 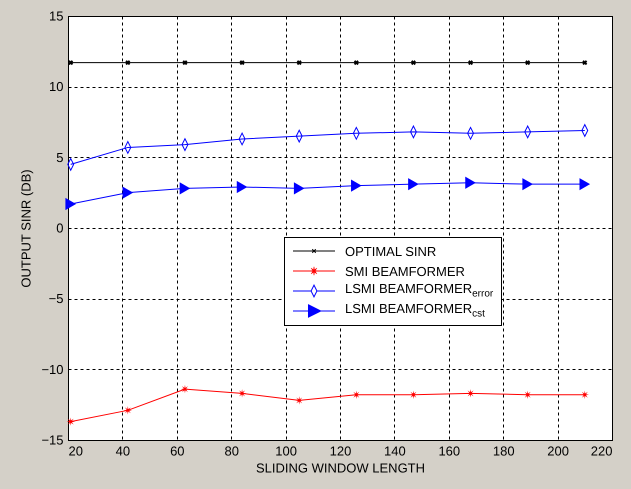 What do you see at coordinates (419, 290) in the screenshot?
I see `legend-label: LSMI BEAMFORMER$_{error}$` at bounding box center [419, 290].